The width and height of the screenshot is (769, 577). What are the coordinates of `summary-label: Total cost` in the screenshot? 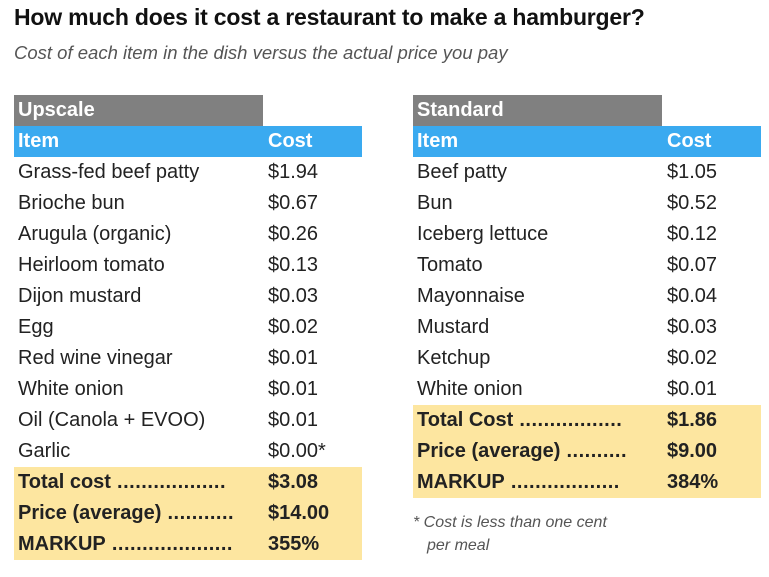 It's located at (64, 482).